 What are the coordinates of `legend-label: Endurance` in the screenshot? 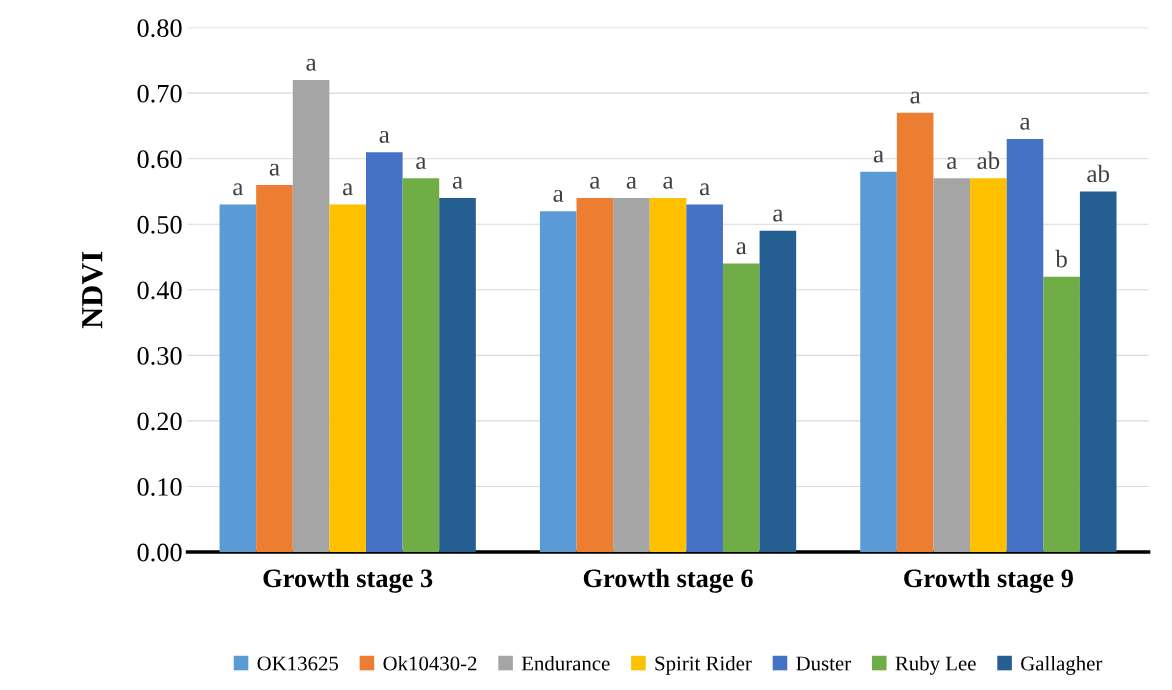 It's located at (565, 663).